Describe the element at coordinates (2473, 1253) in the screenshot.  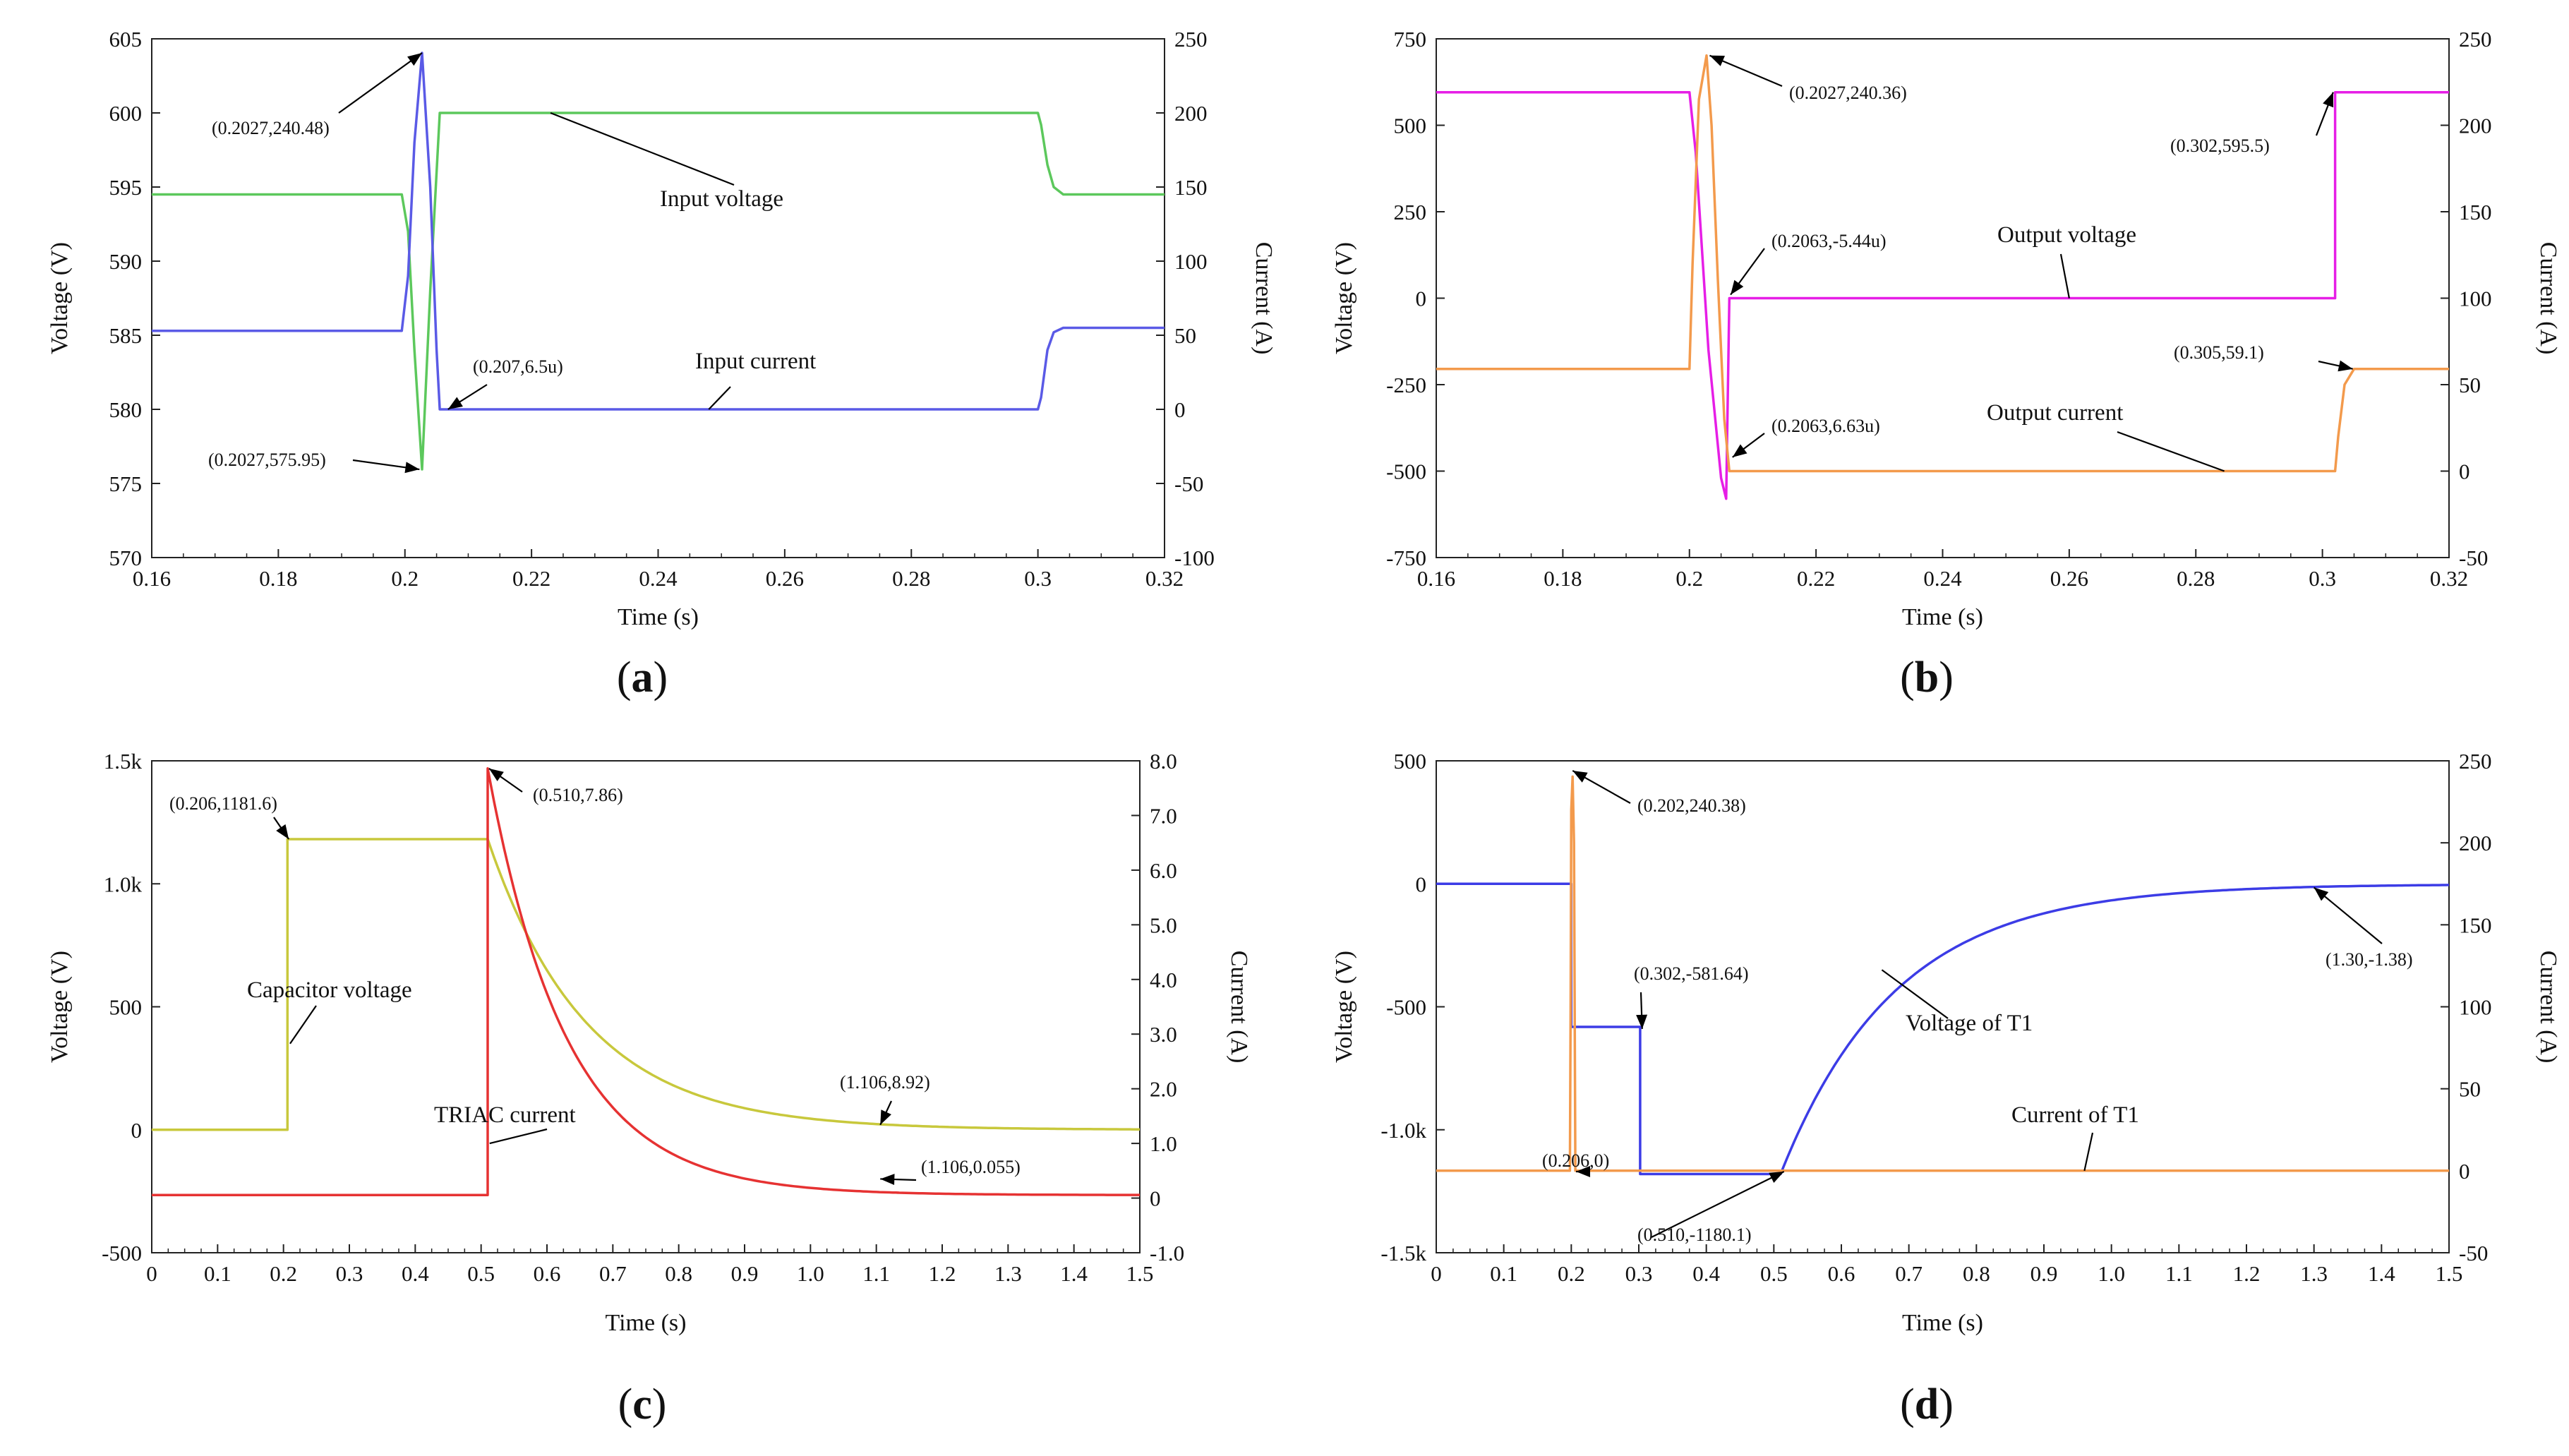
I see `y-right-tick-label: -50` at that location.